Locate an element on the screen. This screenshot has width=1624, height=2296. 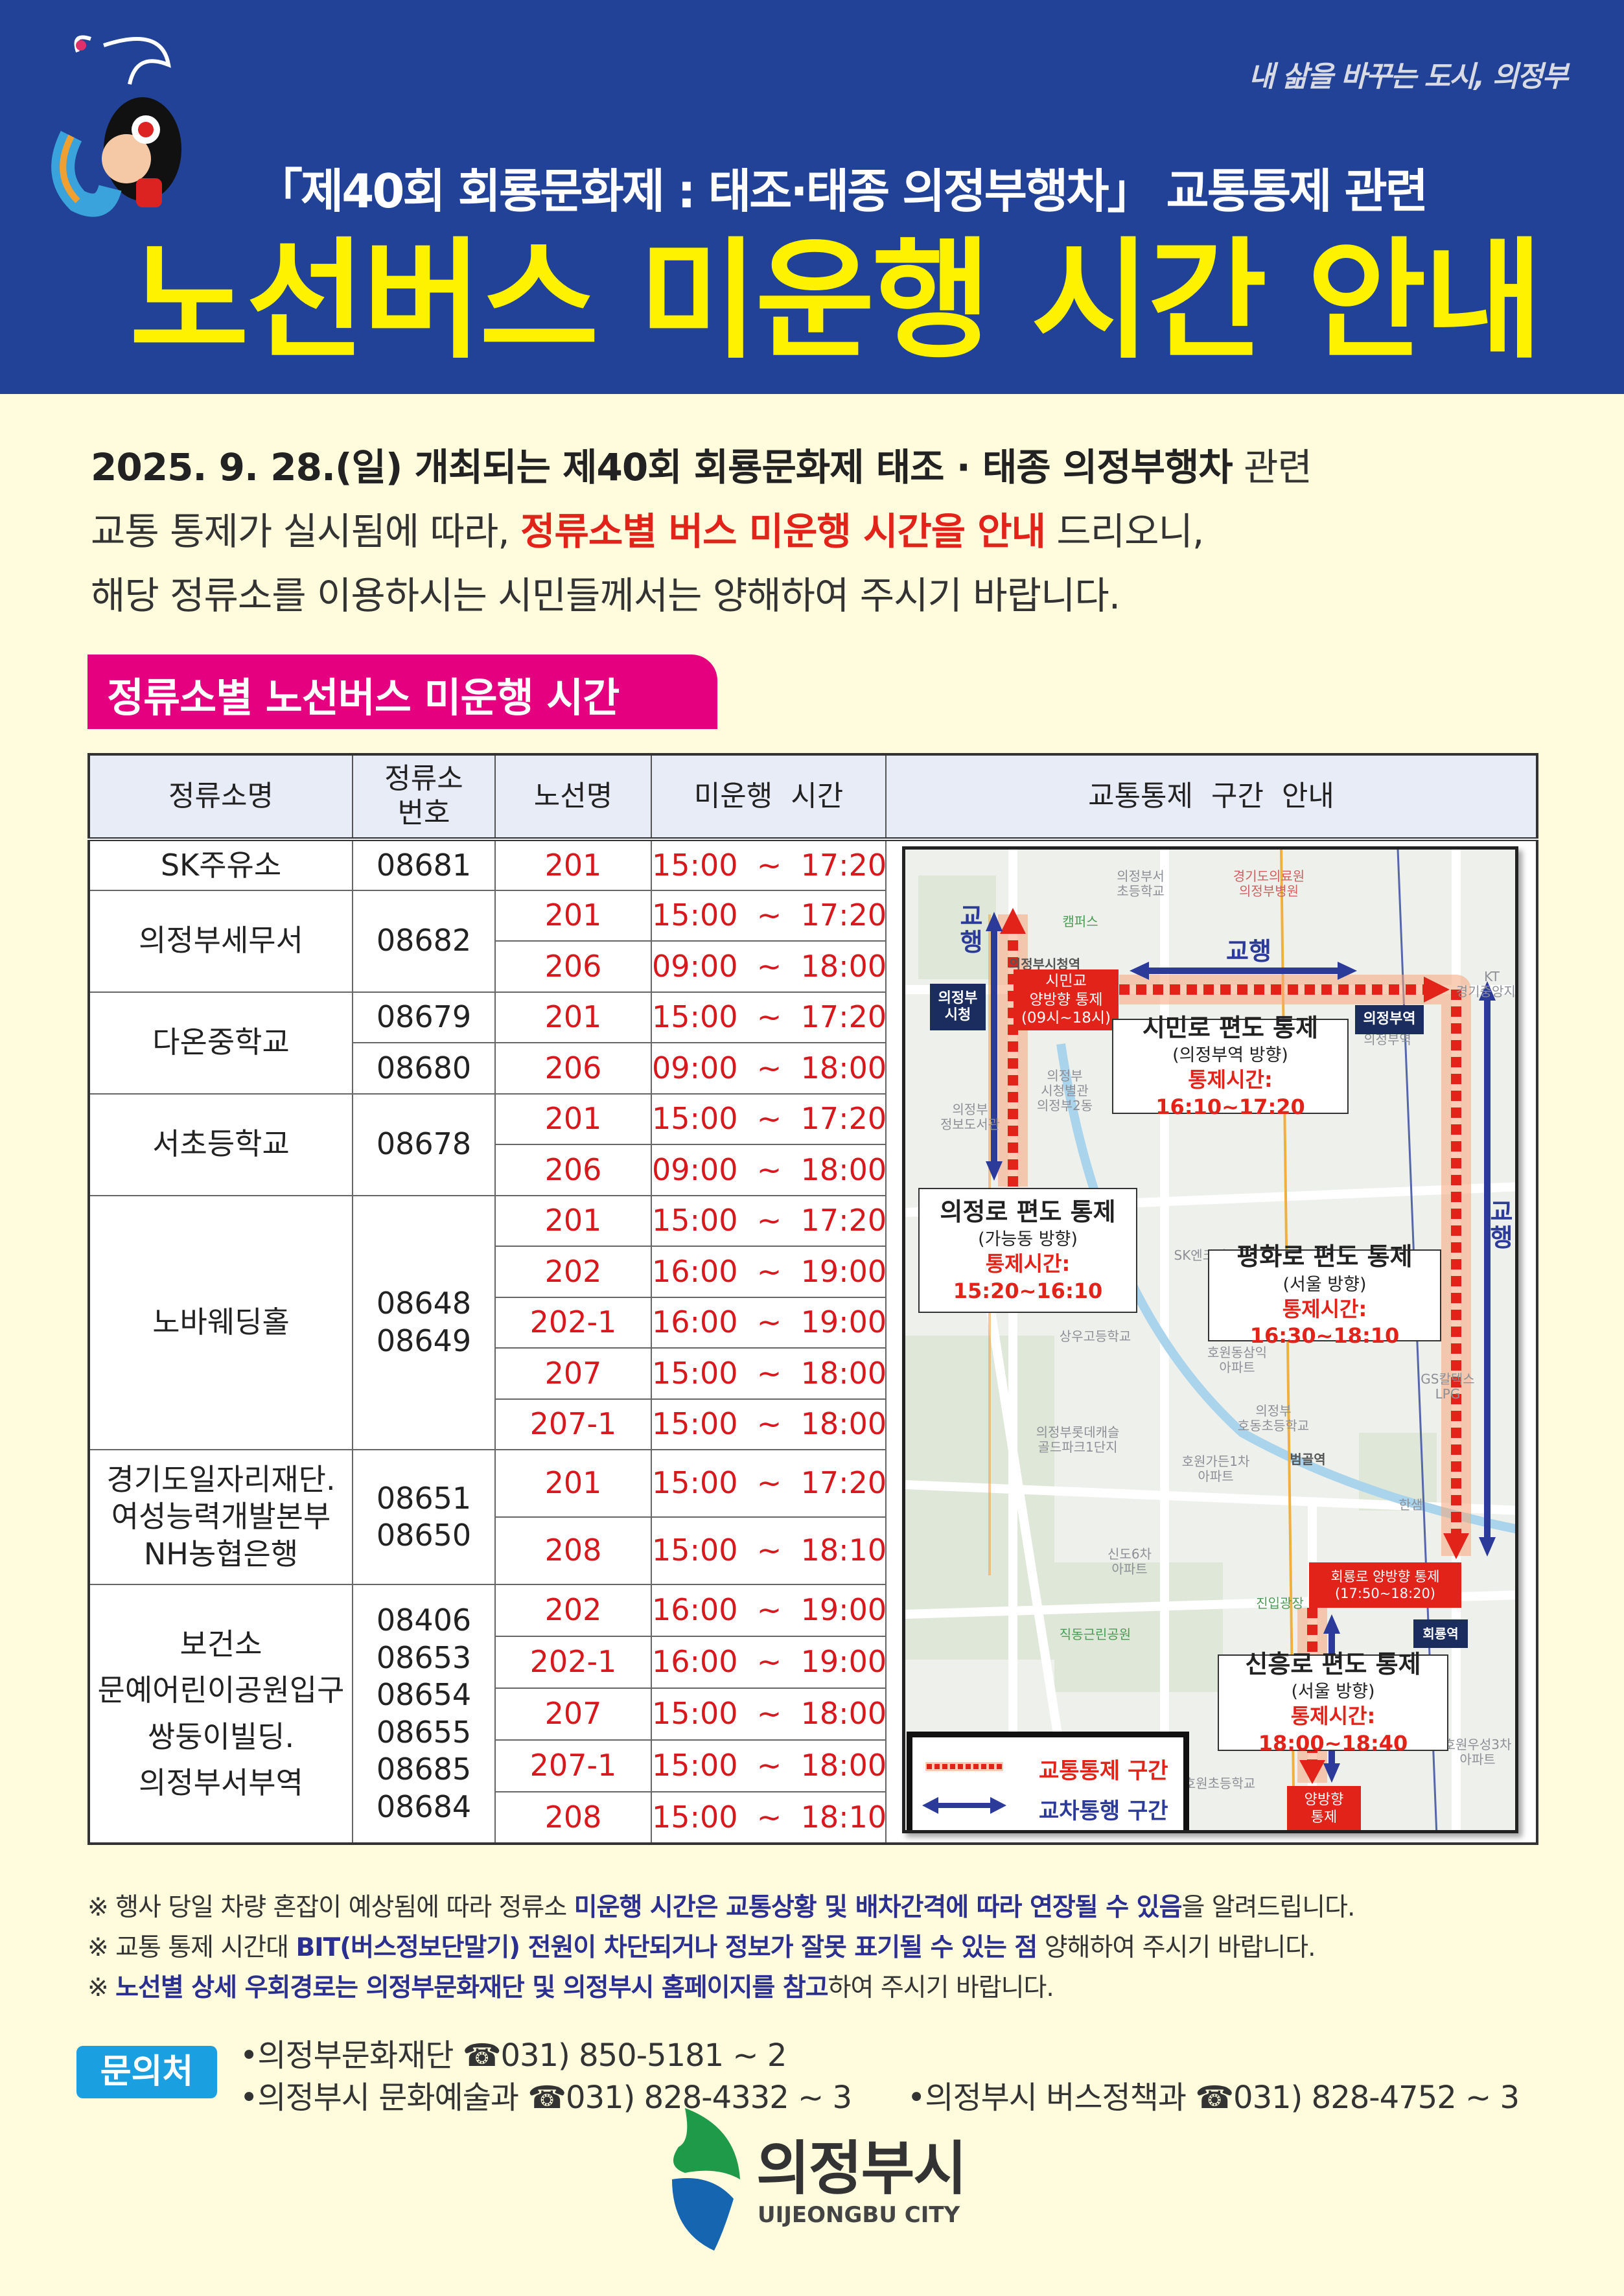
hoeryong-ro-control-box: 회룡로 양방향 통제 (17:50~18:20) is located at coordinates (1385, 1585).